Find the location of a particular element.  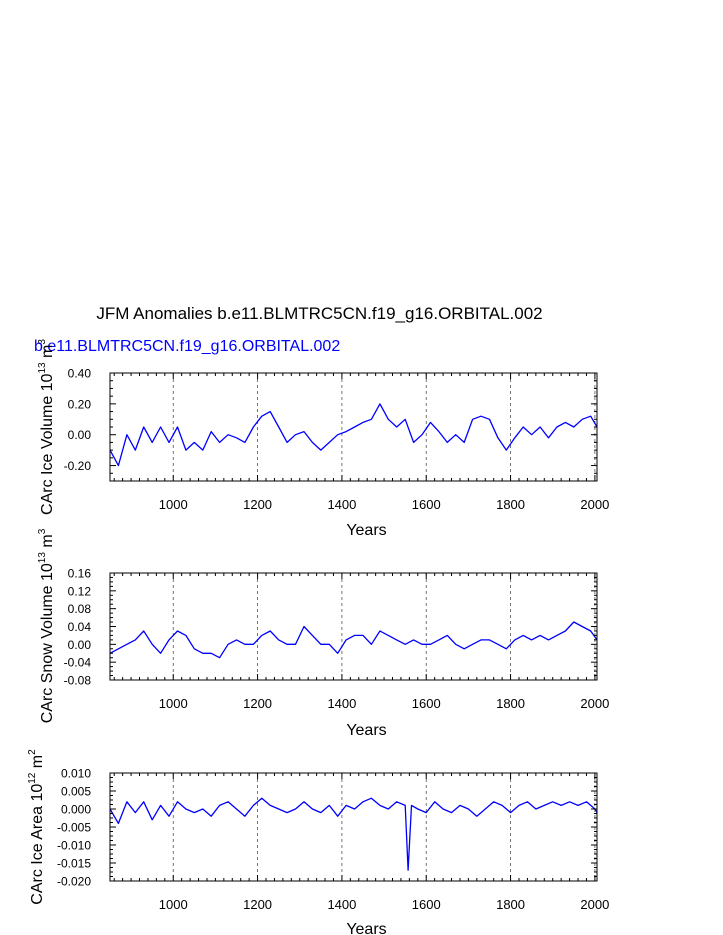

y-tick-label: 0.12 is located at coordinates (80, 591).